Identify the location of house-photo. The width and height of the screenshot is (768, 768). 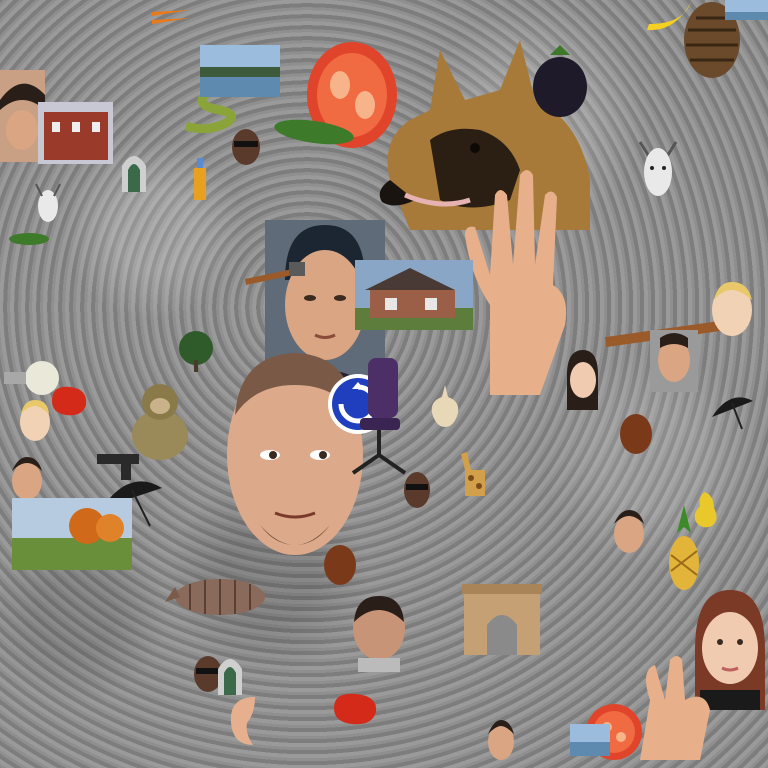
(414, 295).